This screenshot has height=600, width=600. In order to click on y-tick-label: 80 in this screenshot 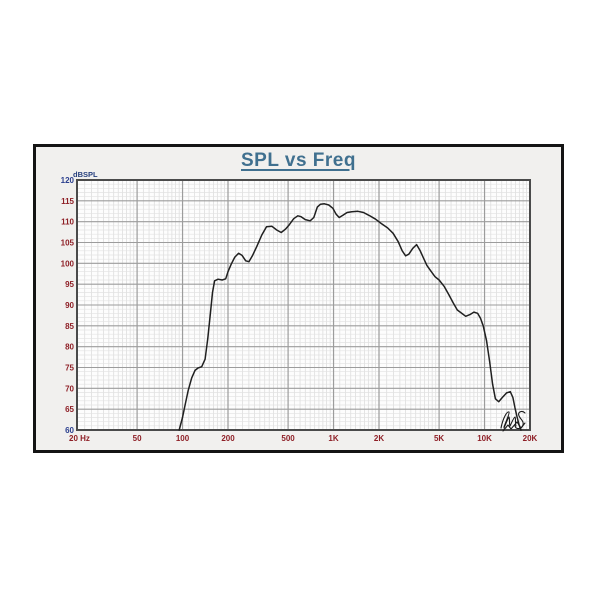, I will do `click(69, 347)`.